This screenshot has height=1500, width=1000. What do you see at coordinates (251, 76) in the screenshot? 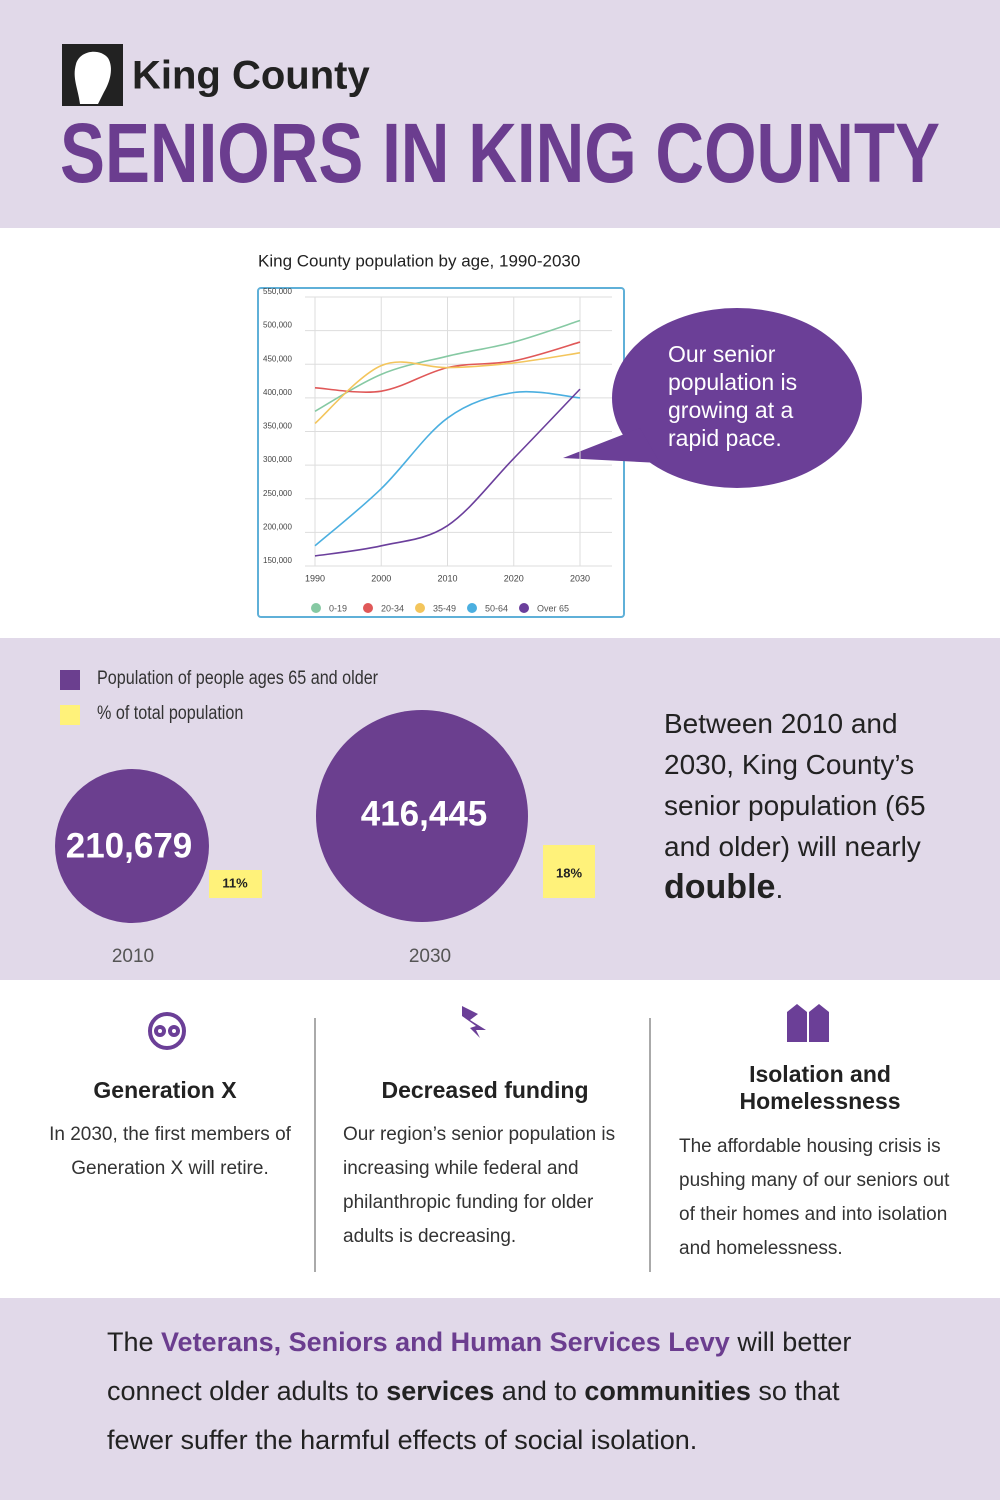
I see `logo-text: King County` at bounding box center [251, 76].